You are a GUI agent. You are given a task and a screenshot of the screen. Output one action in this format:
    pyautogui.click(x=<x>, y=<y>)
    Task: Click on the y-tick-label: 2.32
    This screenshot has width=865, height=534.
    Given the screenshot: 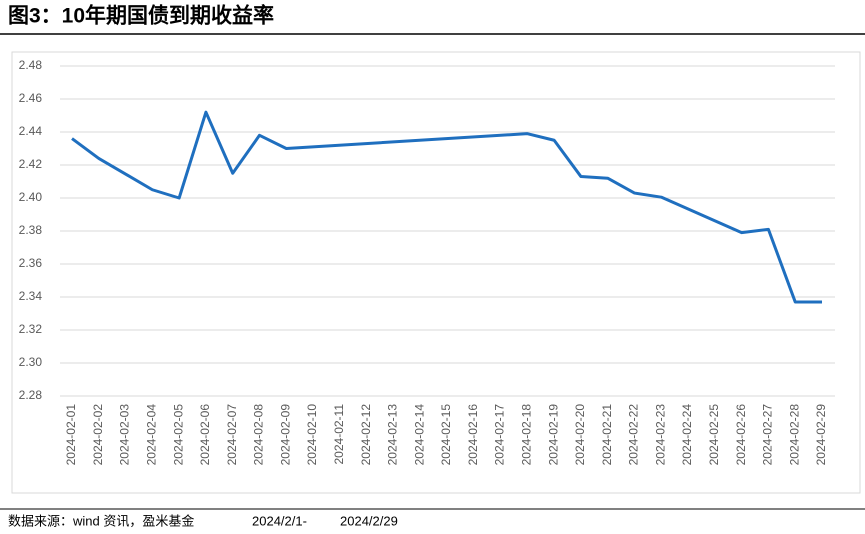 What is the action you would take?
    pyautogui.click(x=31, y=329)
    